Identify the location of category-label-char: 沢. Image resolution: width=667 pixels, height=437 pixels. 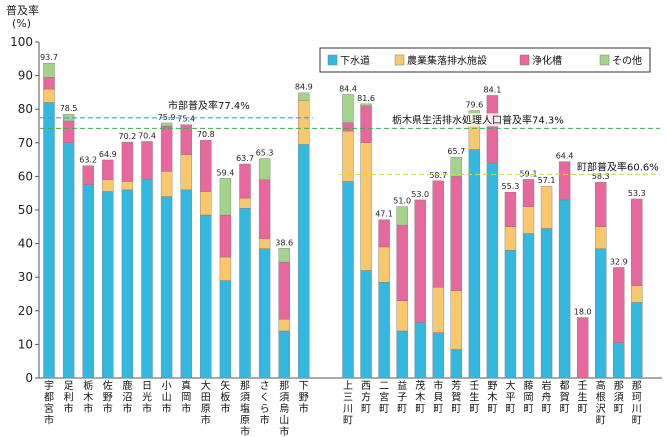
(601, 408).